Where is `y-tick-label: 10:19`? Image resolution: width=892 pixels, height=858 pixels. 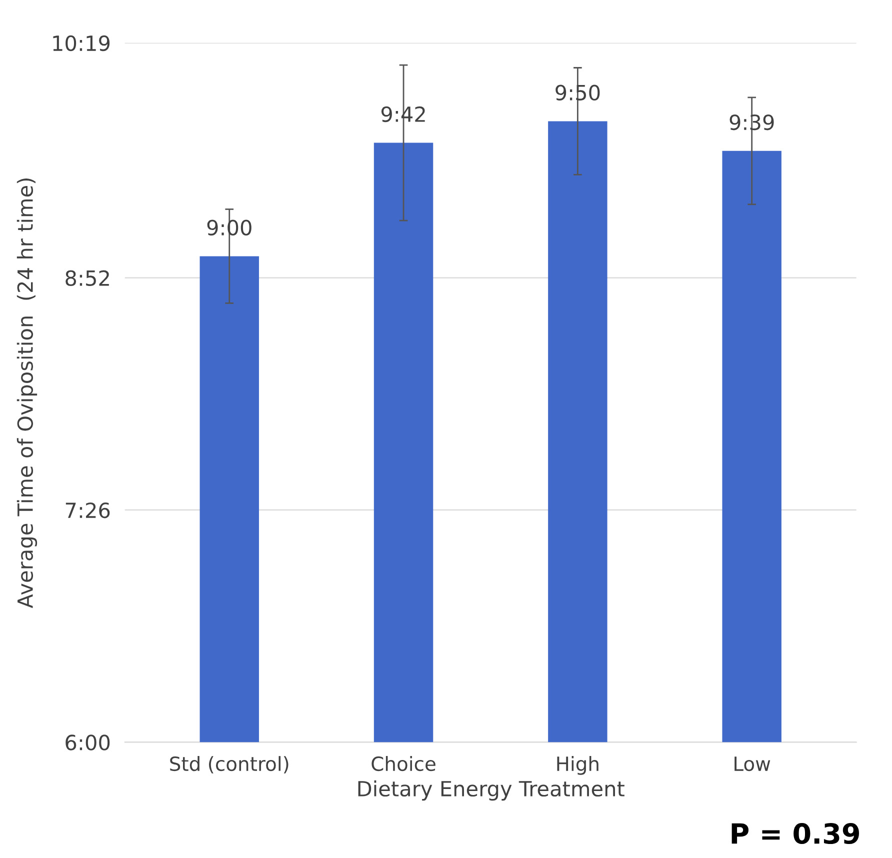
y-tick-label: 10:19 is located at coordinates (81, 43).